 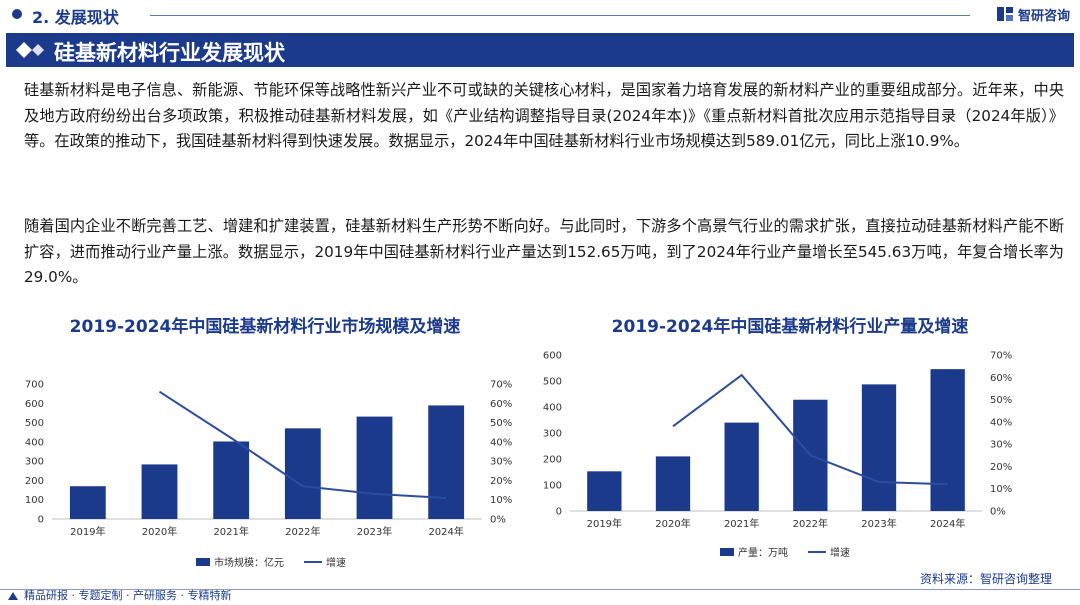 What do you see at coordinates (540, 589) in the screenshot?
I see `footer-divider` at bounding box center [540, 589].